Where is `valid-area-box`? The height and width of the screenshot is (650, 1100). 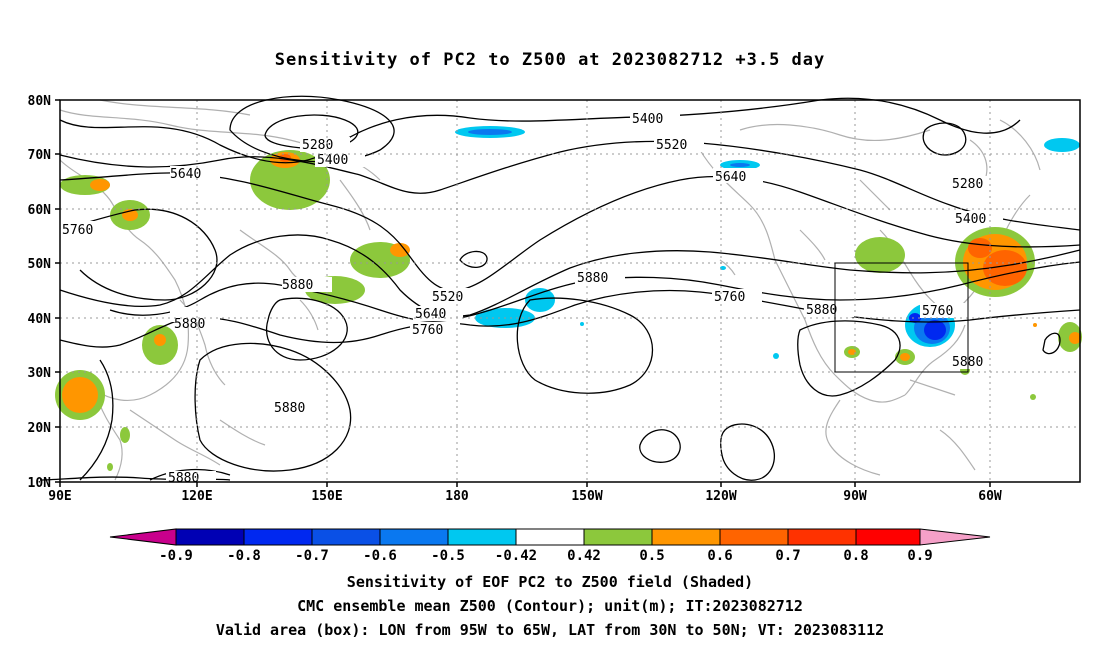 valid-area-box is located at coordinates (901, 317).